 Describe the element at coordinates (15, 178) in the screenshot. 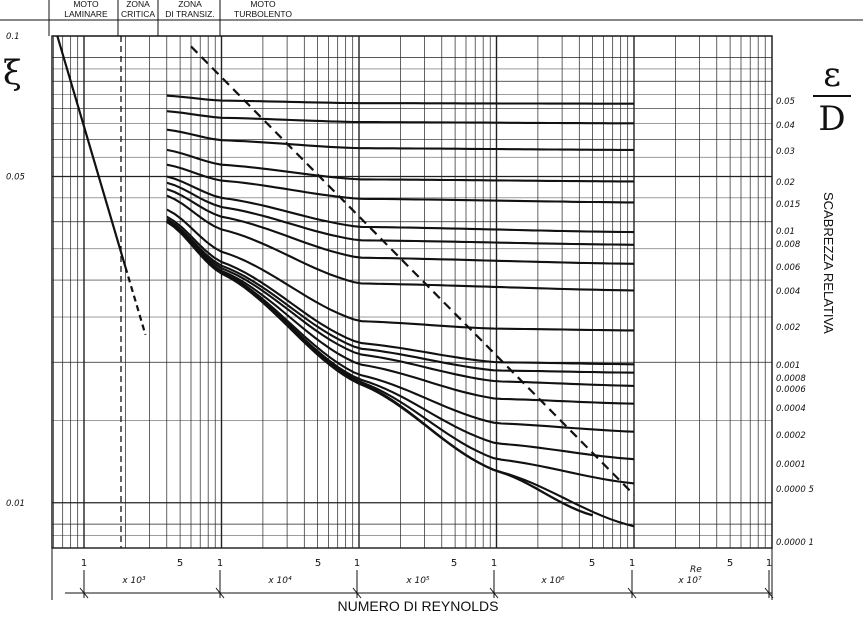

I see `y-tick-label: 0.05` at that location.